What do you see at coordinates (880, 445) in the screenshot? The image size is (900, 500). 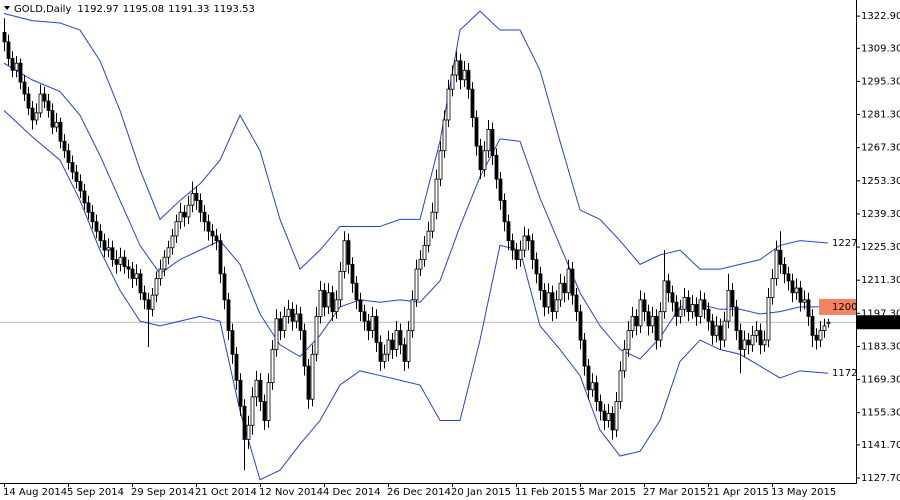 I see `y-tick-label: 1141.70` at bounding box center [880, 445].